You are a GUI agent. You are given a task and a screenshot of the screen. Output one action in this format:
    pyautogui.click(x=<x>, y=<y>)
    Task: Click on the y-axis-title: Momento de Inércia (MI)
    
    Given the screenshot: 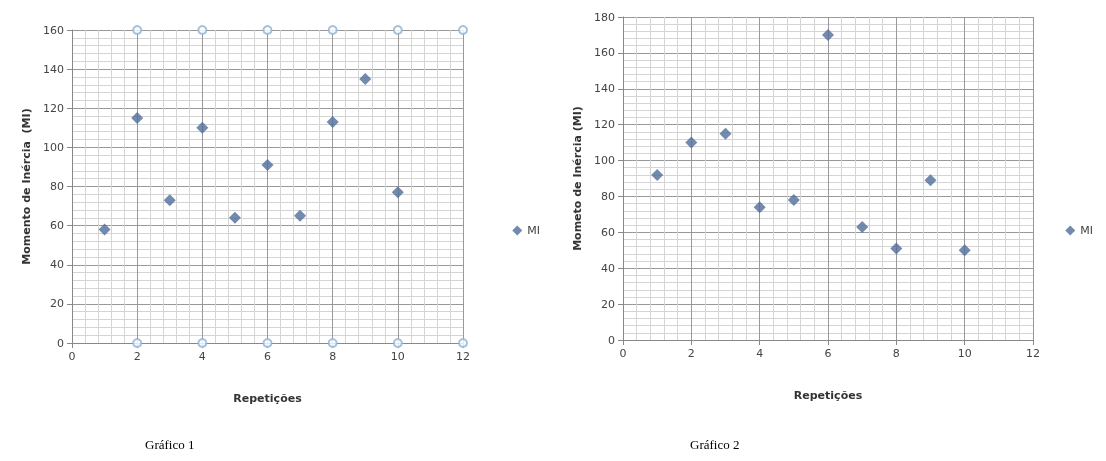 What is the action you would take?
    pyautogui.click(x=26, y=186)
    